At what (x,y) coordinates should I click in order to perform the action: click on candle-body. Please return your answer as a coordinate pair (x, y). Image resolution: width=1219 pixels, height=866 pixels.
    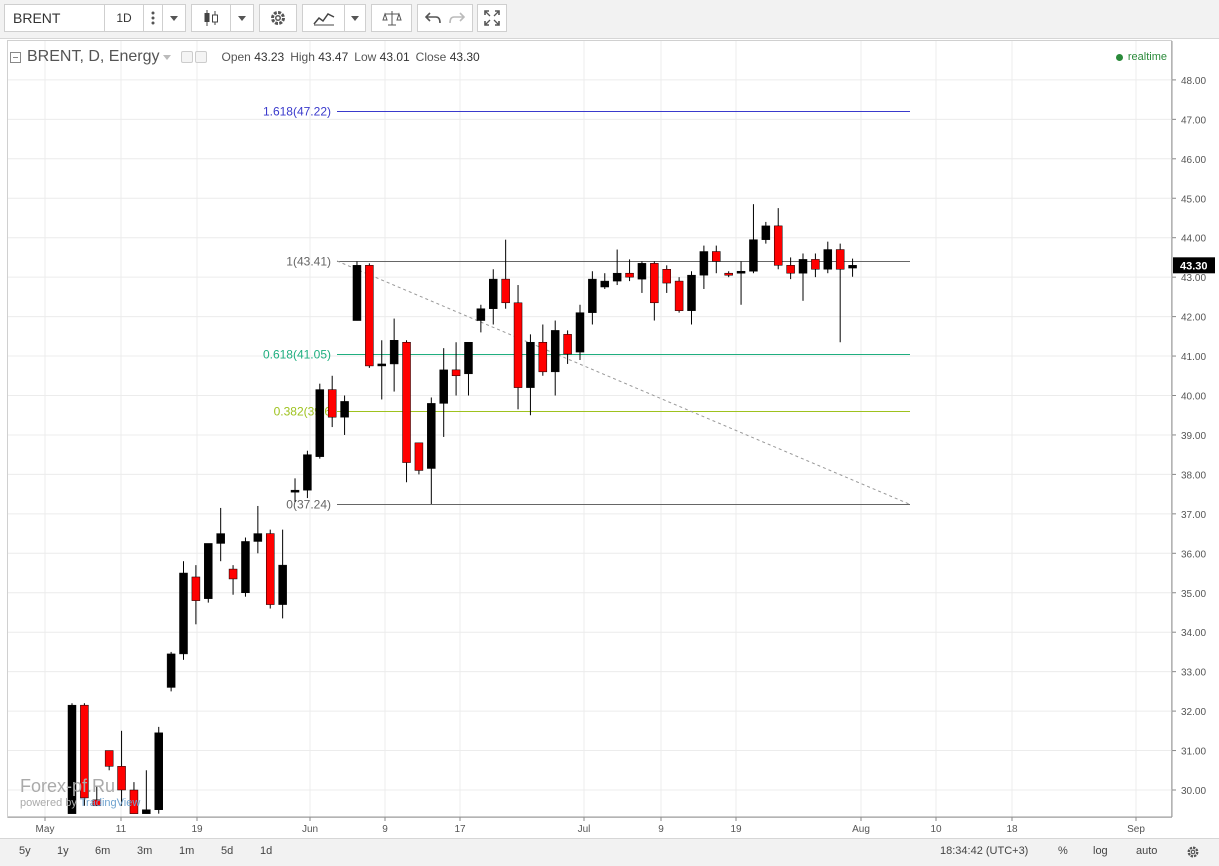
    Looking at the image, I should click on (790, 269).